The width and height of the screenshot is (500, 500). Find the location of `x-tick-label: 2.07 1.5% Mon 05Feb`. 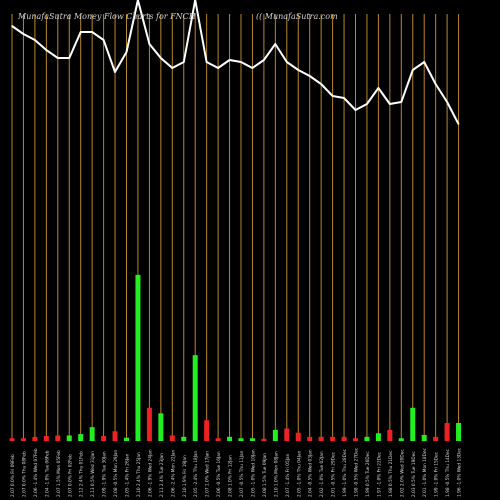

x-tick-label: 2.07 1.5% Mon 05Feb is located at coordinates (59, 473).